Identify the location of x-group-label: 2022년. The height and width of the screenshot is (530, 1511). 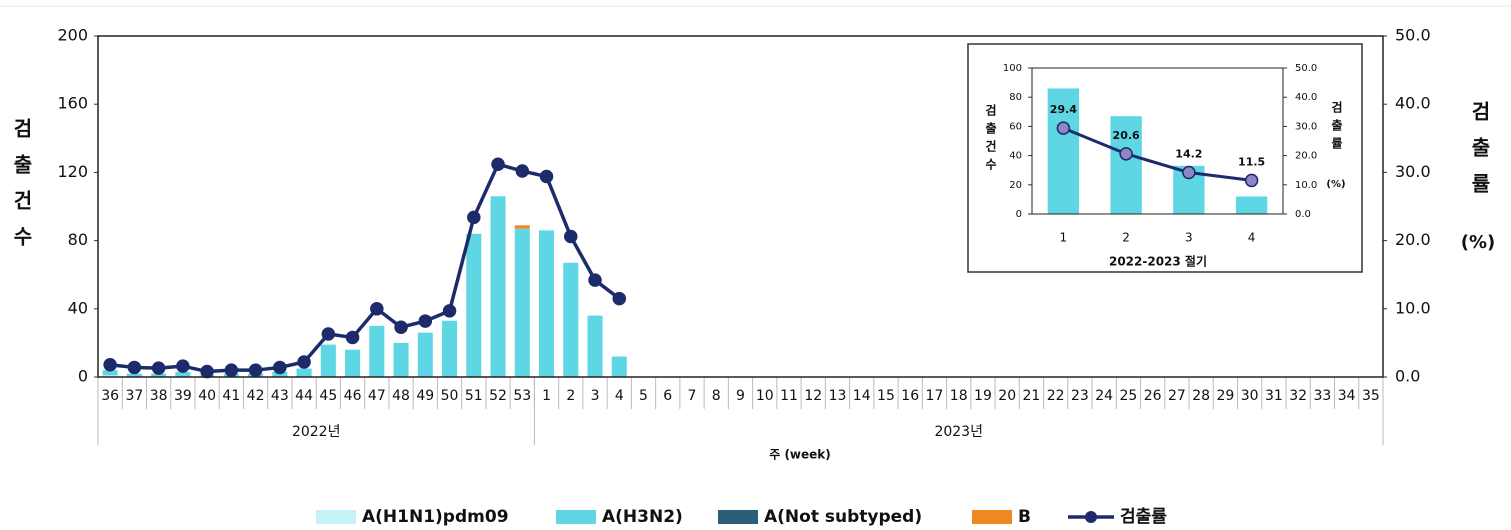
(316, 432).